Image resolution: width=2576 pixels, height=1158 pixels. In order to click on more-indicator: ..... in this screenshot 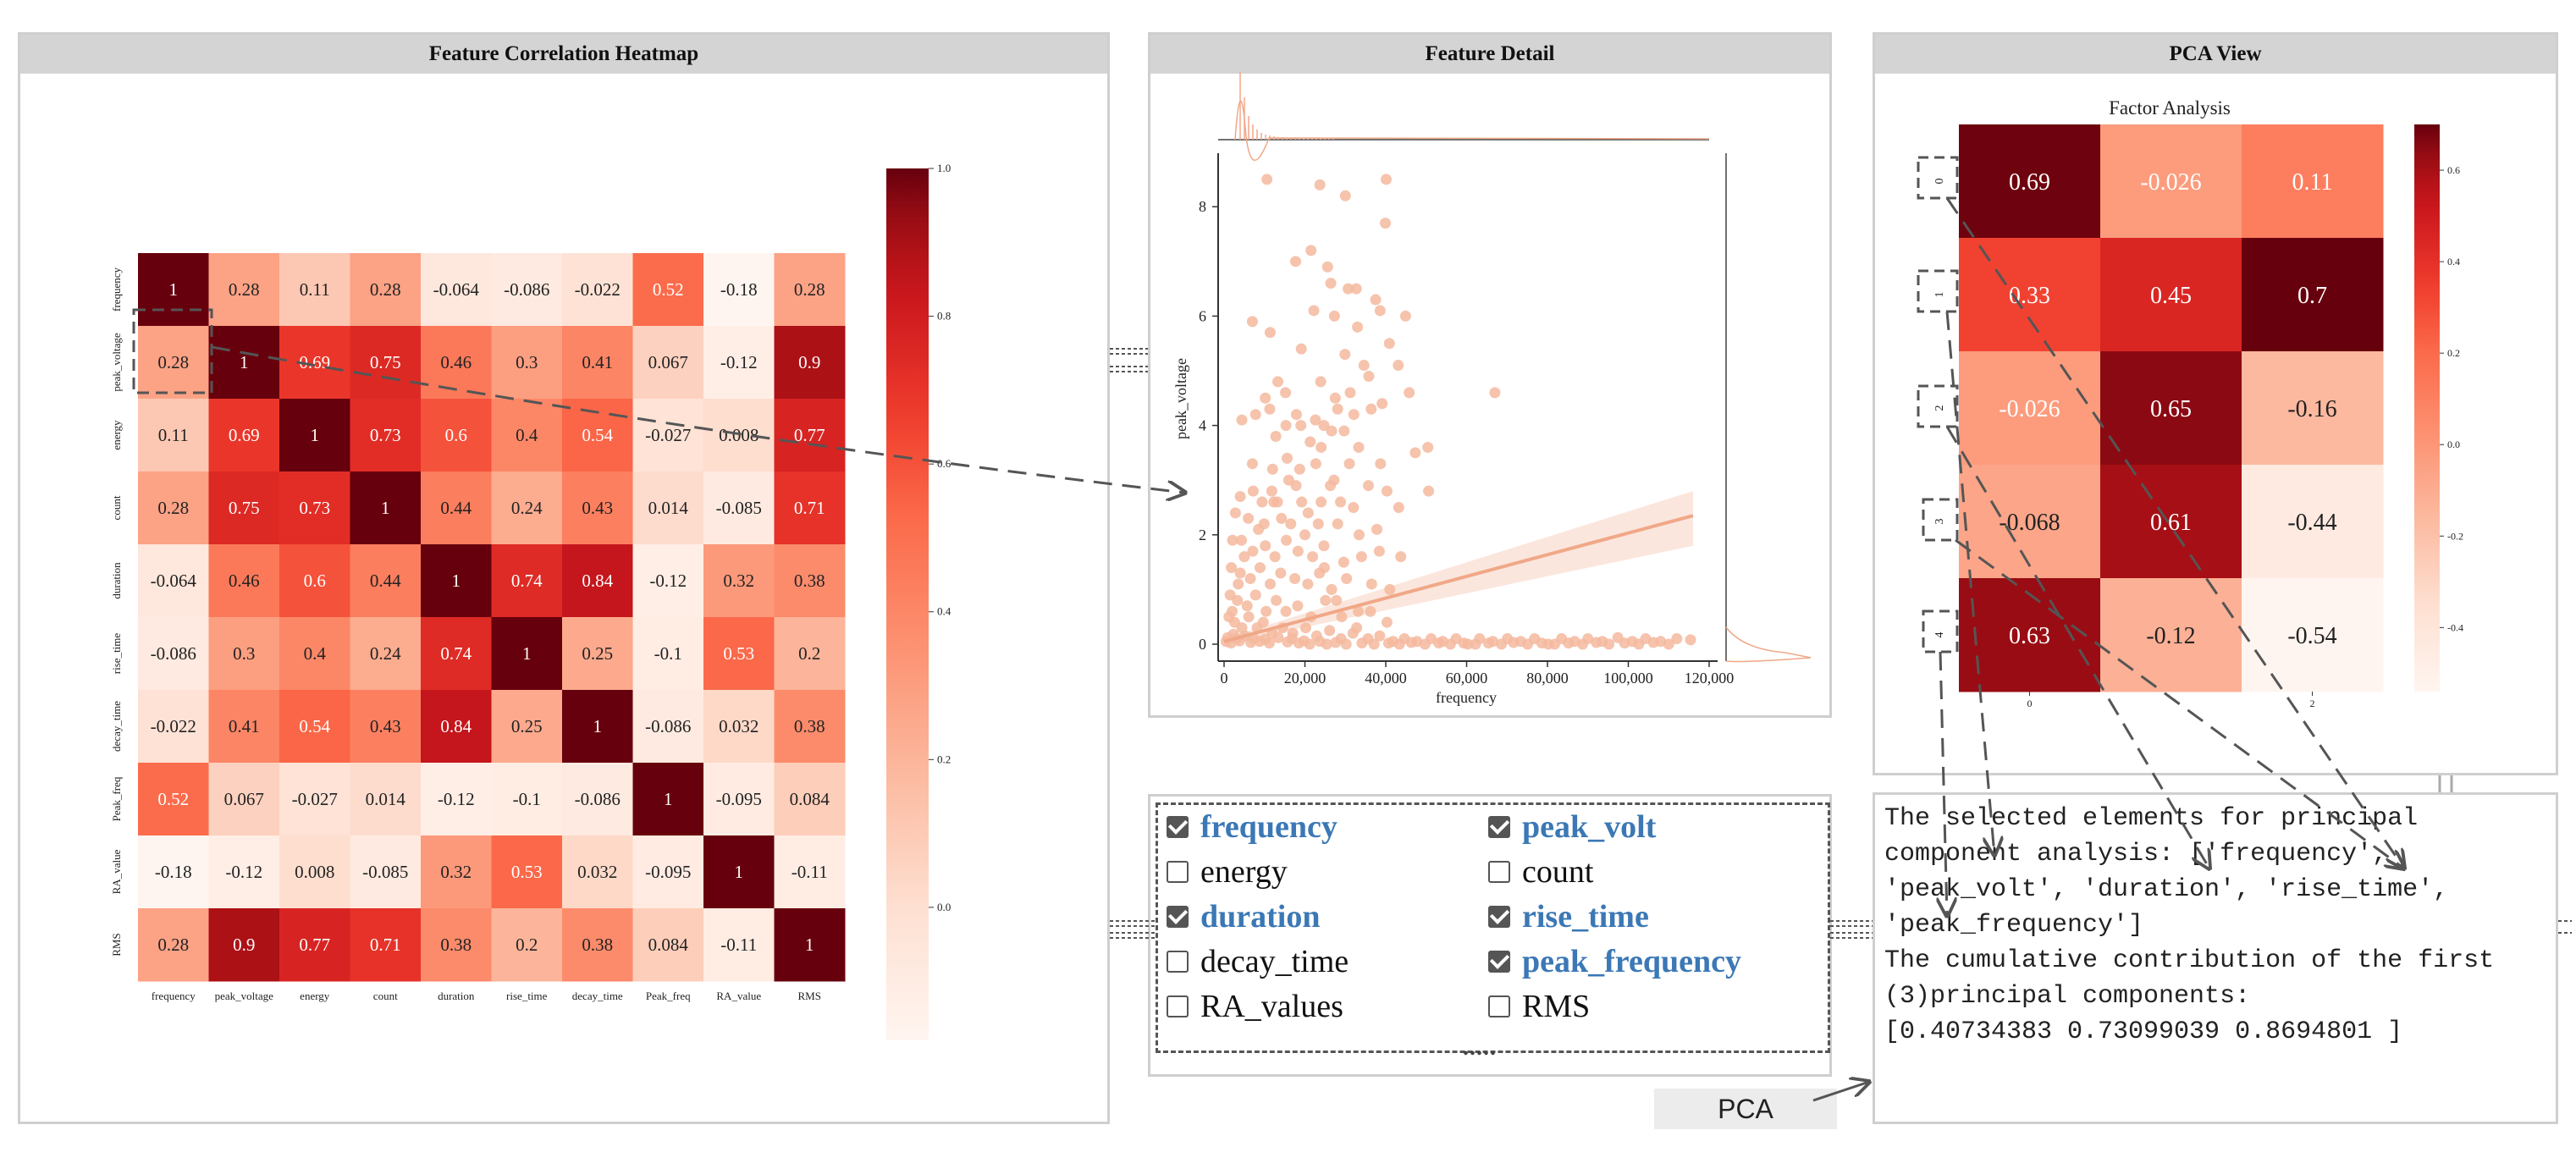, I will do `click(1480, 1047)`.